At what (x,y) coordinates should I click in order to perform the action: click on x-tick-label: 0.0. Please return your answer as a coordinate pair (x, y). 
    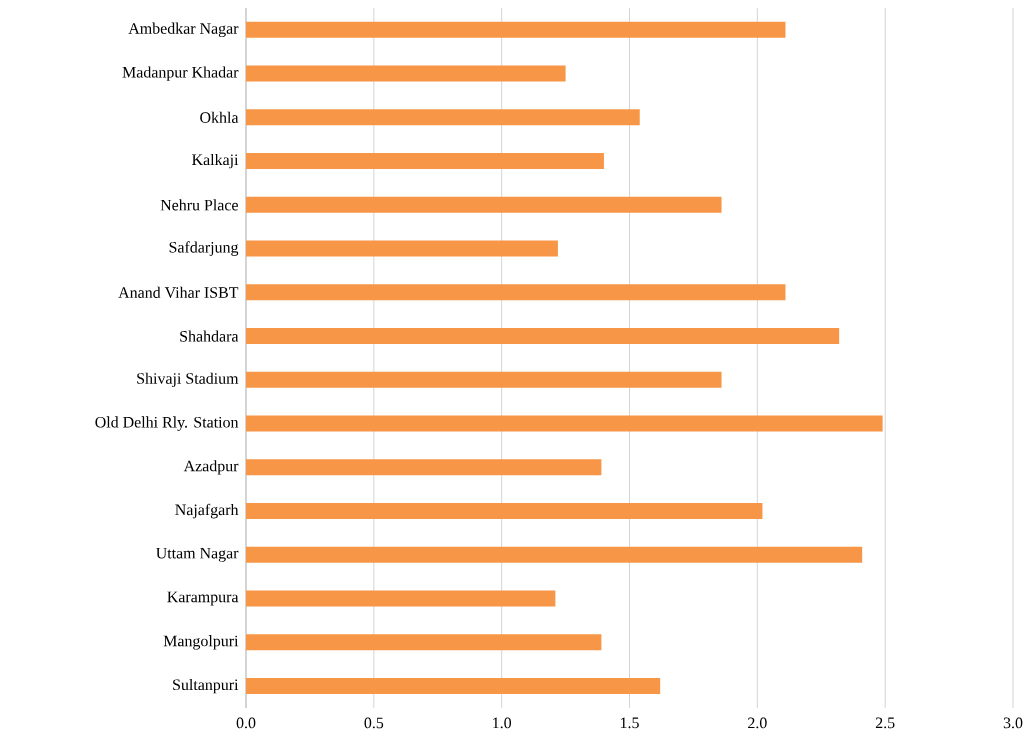
    Looking at the image, I should click on (246, 723).